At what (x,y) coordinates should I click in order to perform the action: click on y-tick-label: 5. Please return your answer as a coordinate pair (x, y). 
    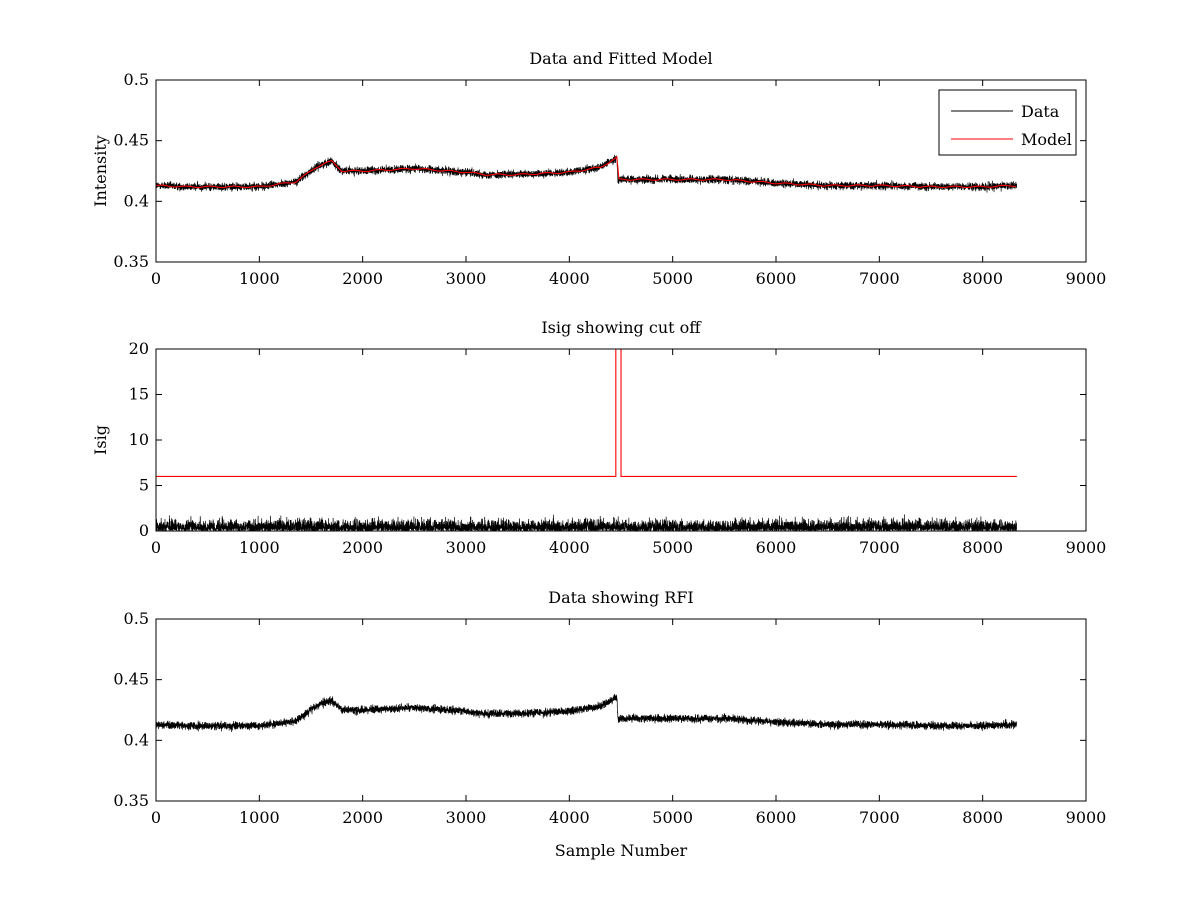
    Looking at the image, I should click on (144, 485).